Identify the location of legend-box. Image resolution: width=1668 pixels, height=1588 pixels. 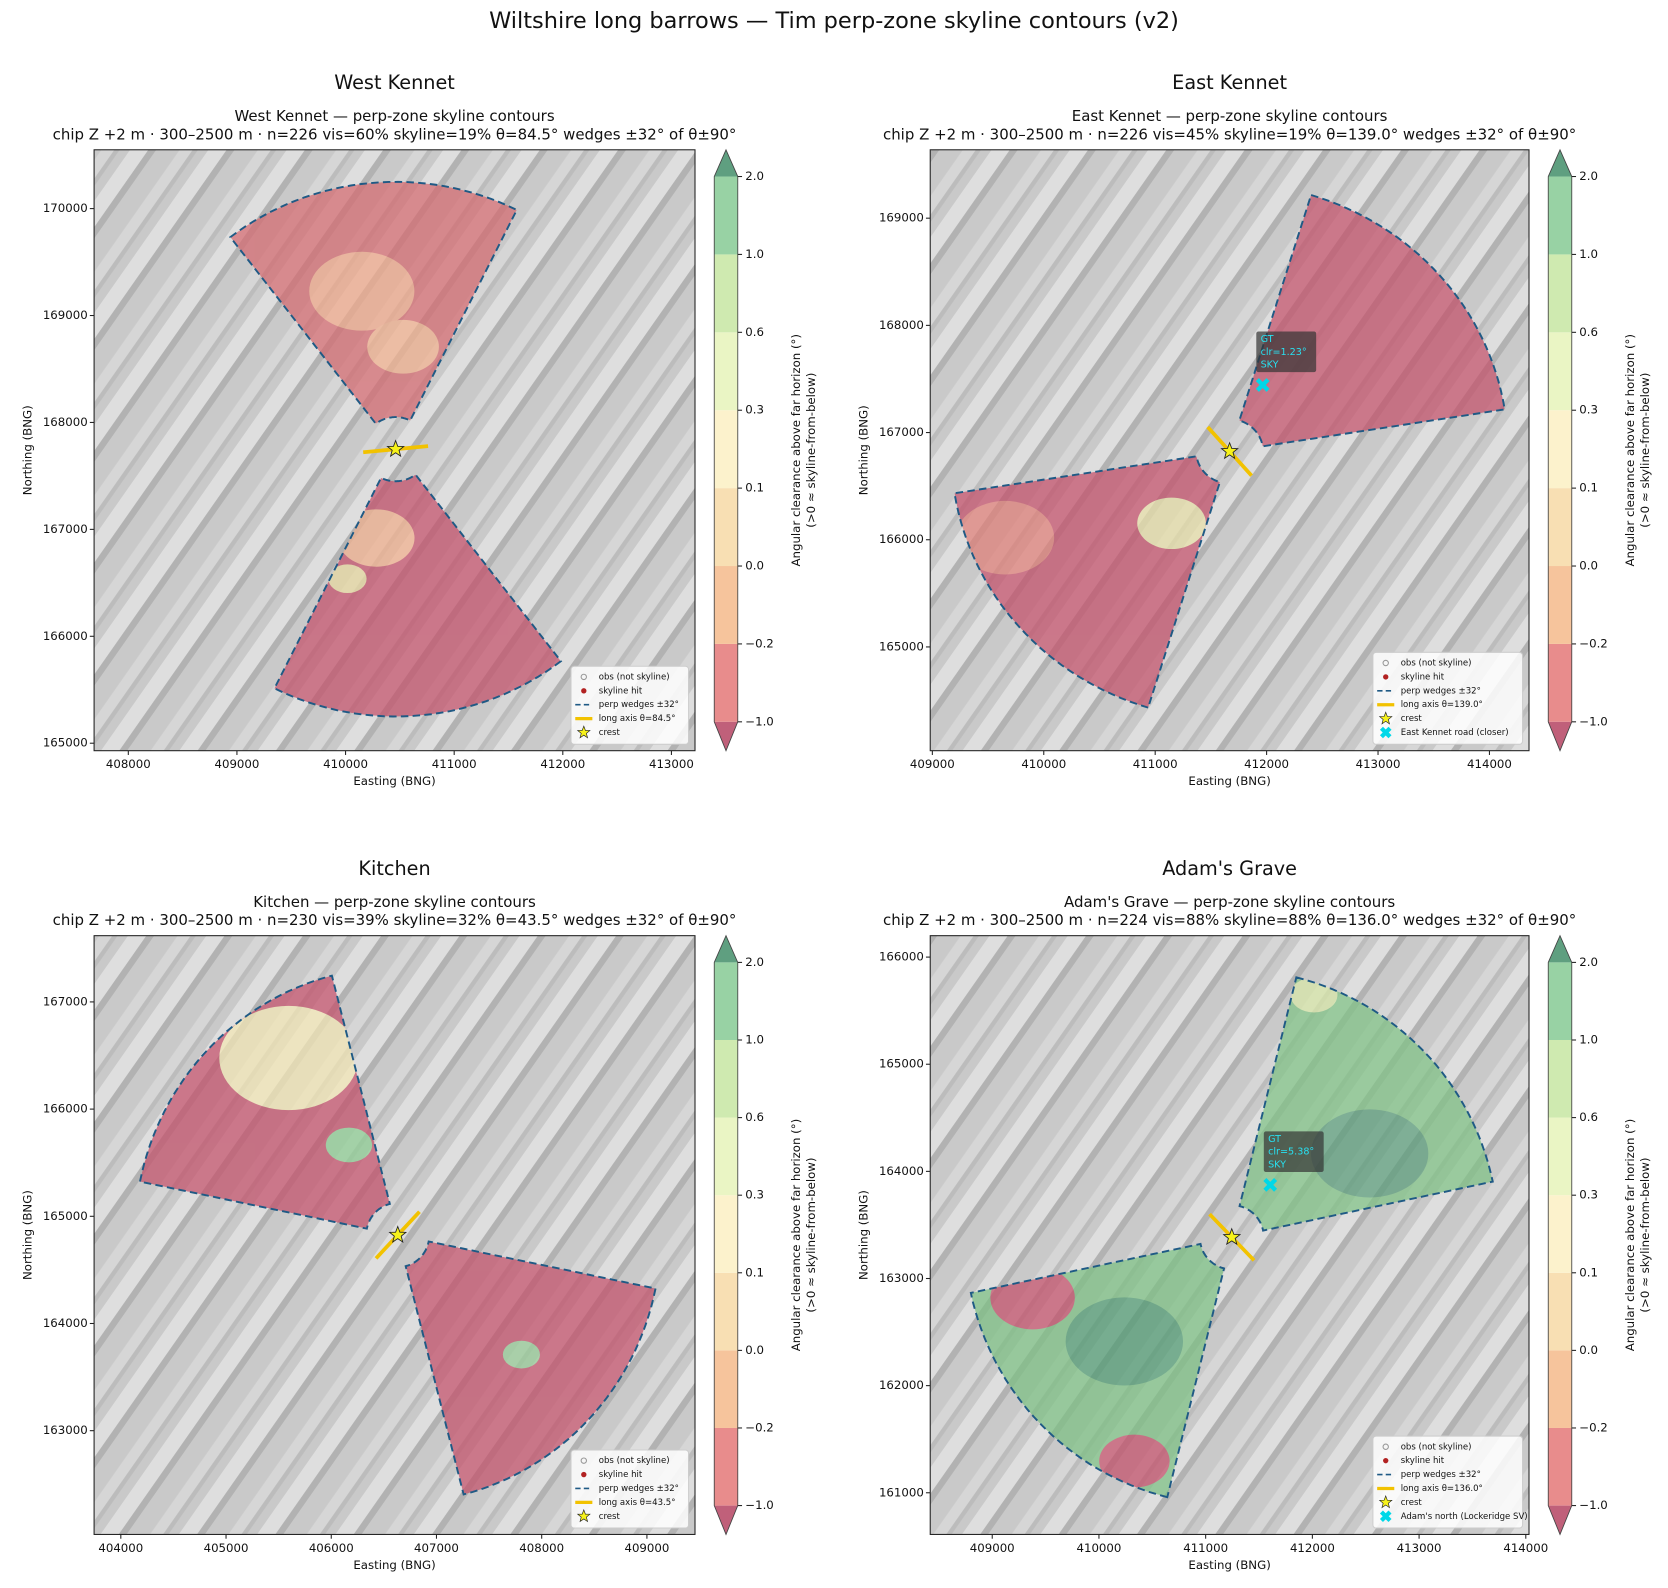
(1448, 1482).